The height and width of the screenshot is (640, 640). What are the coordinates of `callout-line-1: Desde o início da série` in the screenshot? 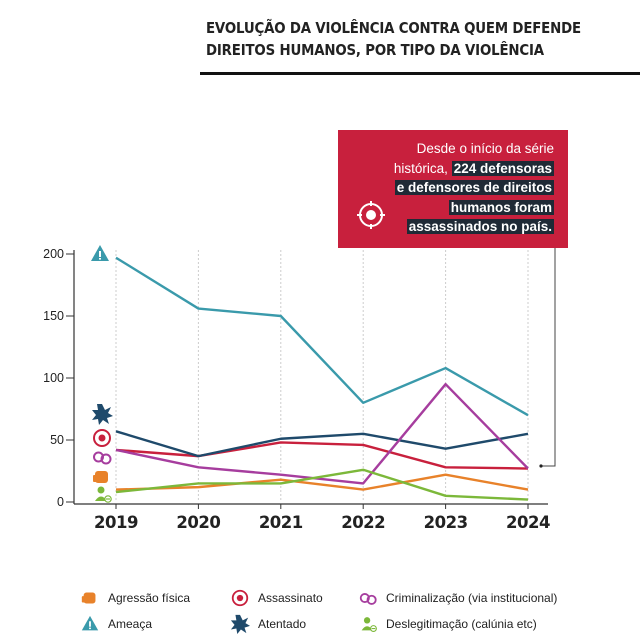 It's located at (485, 148).